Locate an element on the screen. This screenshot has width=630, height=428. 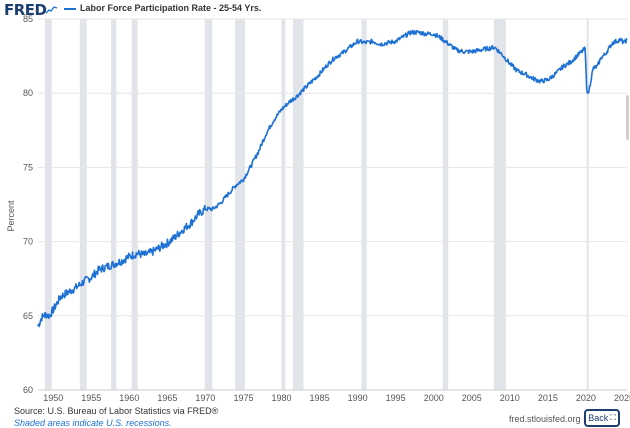
x-tick-label: 1965 is located at coordinates (167, 398).